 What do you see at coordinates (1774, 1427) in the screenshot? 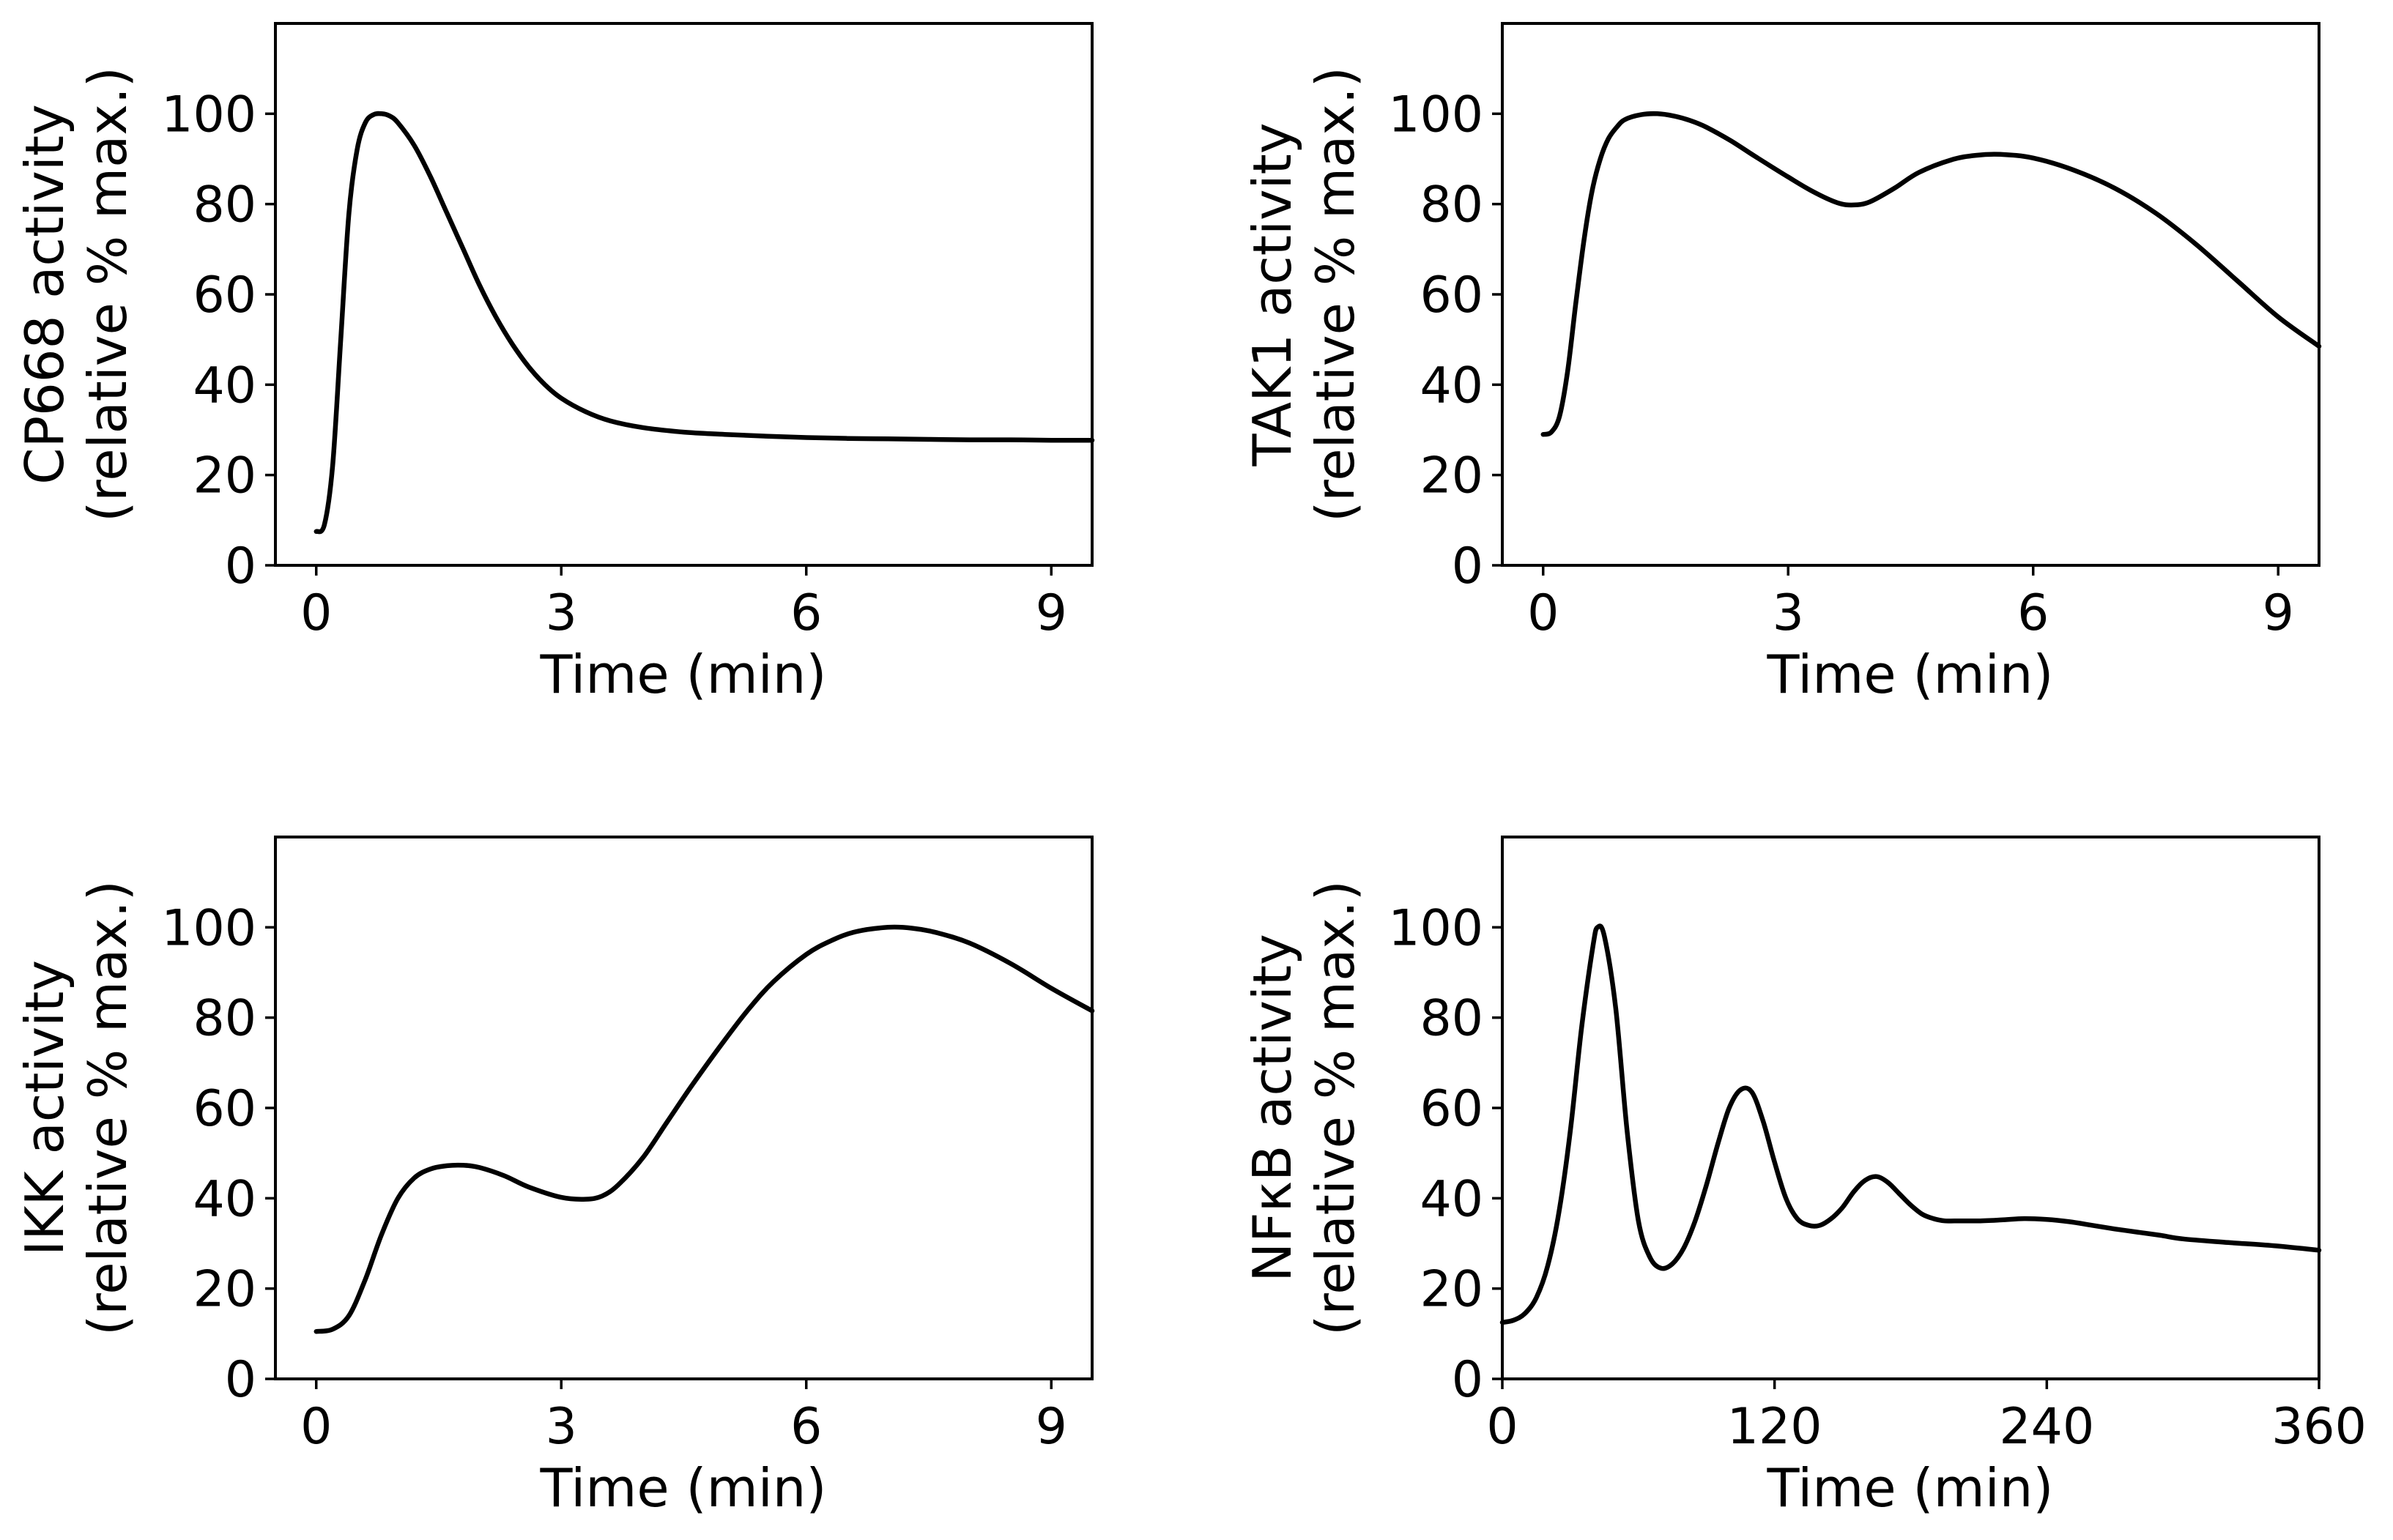
I see `x-tick-label: 120` at bounding box center [1774, 1427].